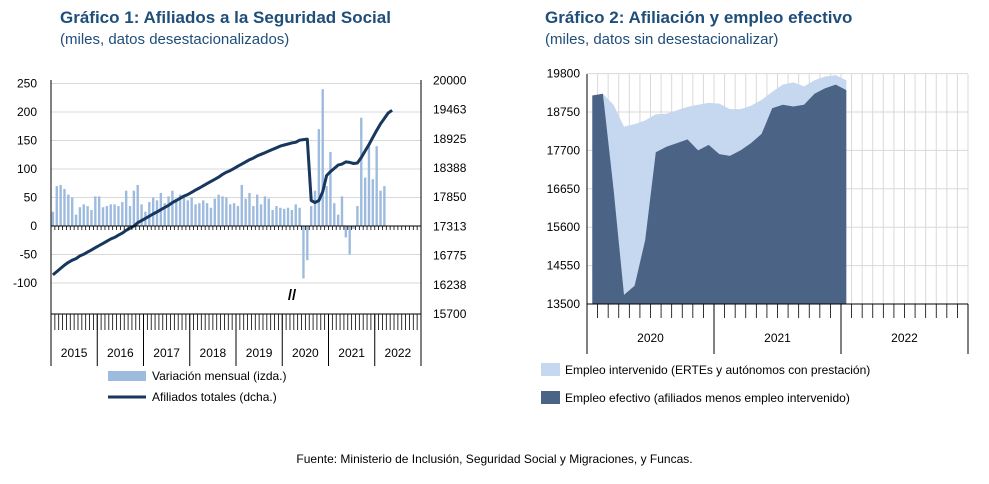 The image size is (989, 484). Describe the element at coordinates (564, 74) in the screenshot. I see `chart2-y-tick-label: 19800` at that location.